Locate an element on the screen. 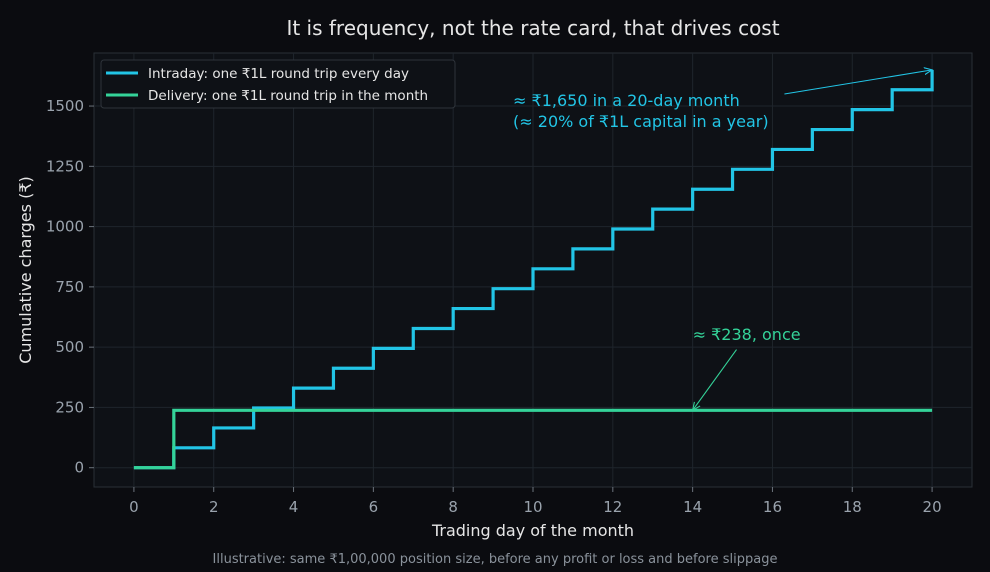 The height and width of the screenshot is (572, 990). legend-label-intraday: Intraday: one ₹1L round trip every day is located at coordinates (278, 74).